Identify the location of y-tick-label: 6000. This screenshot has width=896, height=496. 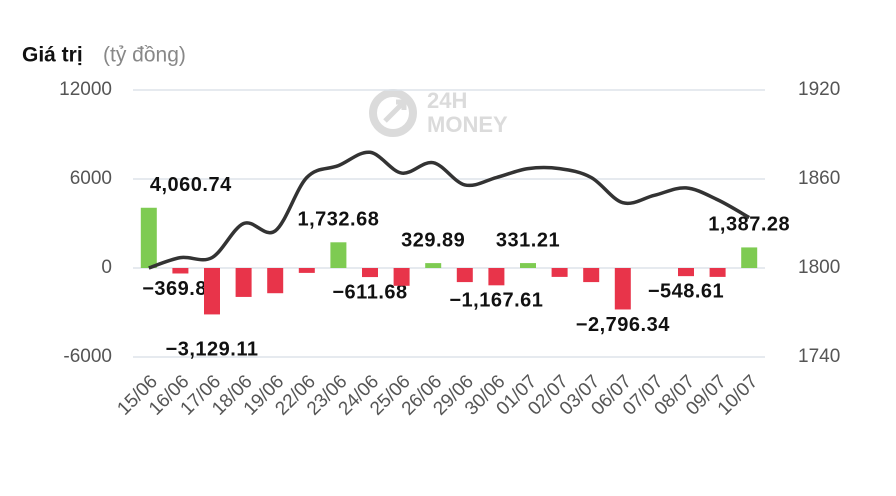
(91, 178).